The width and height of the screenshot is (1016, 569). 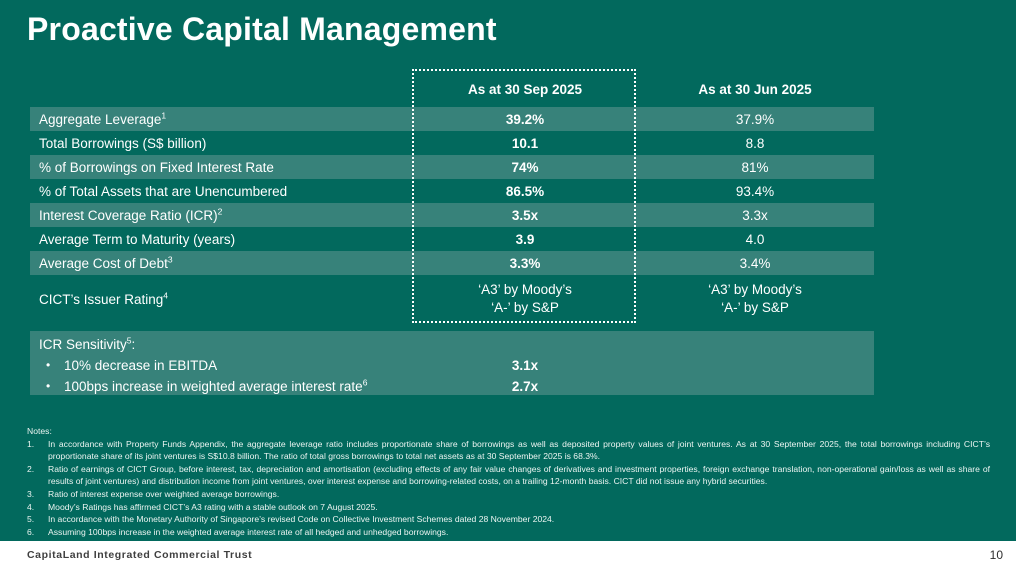 I want to click on table-row-average-cost-of-debt: Average Cost of Debt3 3.3% 3.4%, so click(x=452, y=263).